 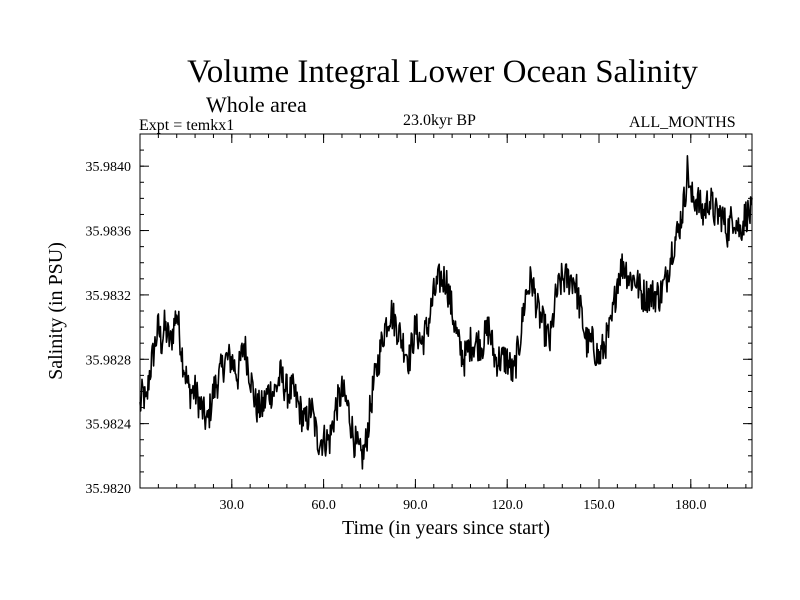 I want to click on x-axis-label: Time (in years since start), so click(x=446, y=528).